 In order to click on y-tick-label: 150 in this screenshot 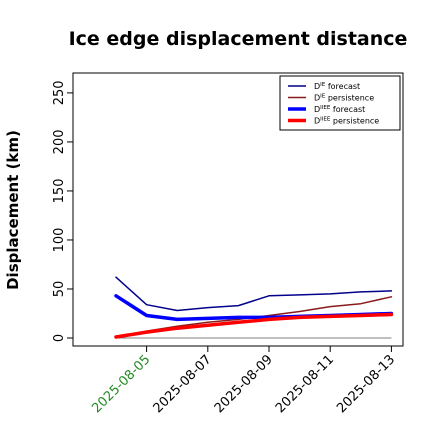, I will do `click(59, 191)`.